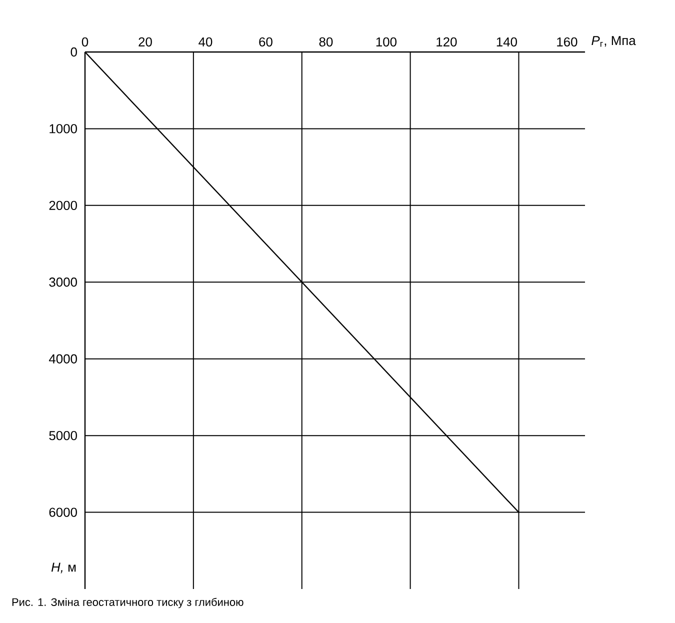 This screenshot has height=623, width=675. Describe the element at coordinates (145, 41) in the screenshot. I see `x-tick-label: 20` at that location.